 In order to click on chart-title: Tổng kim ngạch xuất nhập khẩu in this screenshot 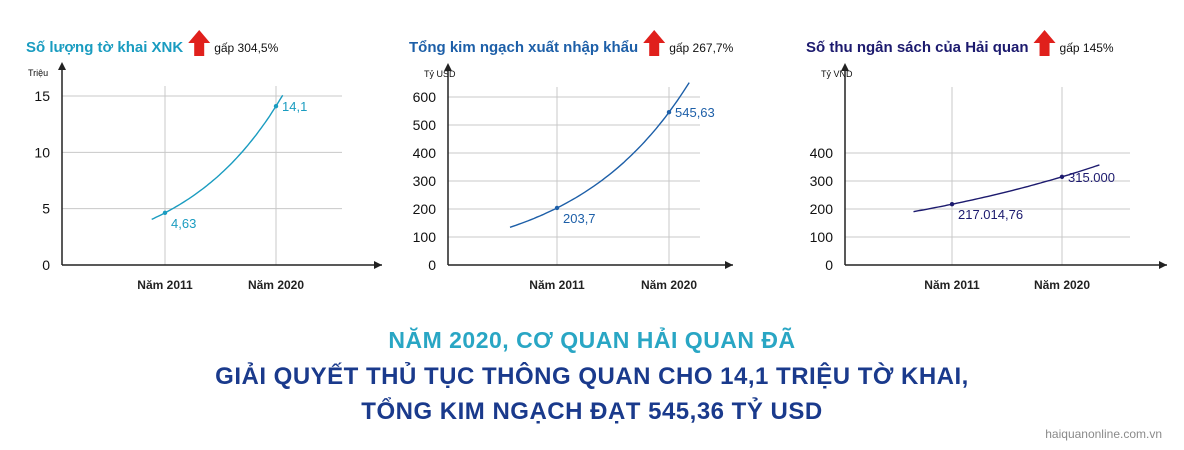, I will do `click(523, 47)`.